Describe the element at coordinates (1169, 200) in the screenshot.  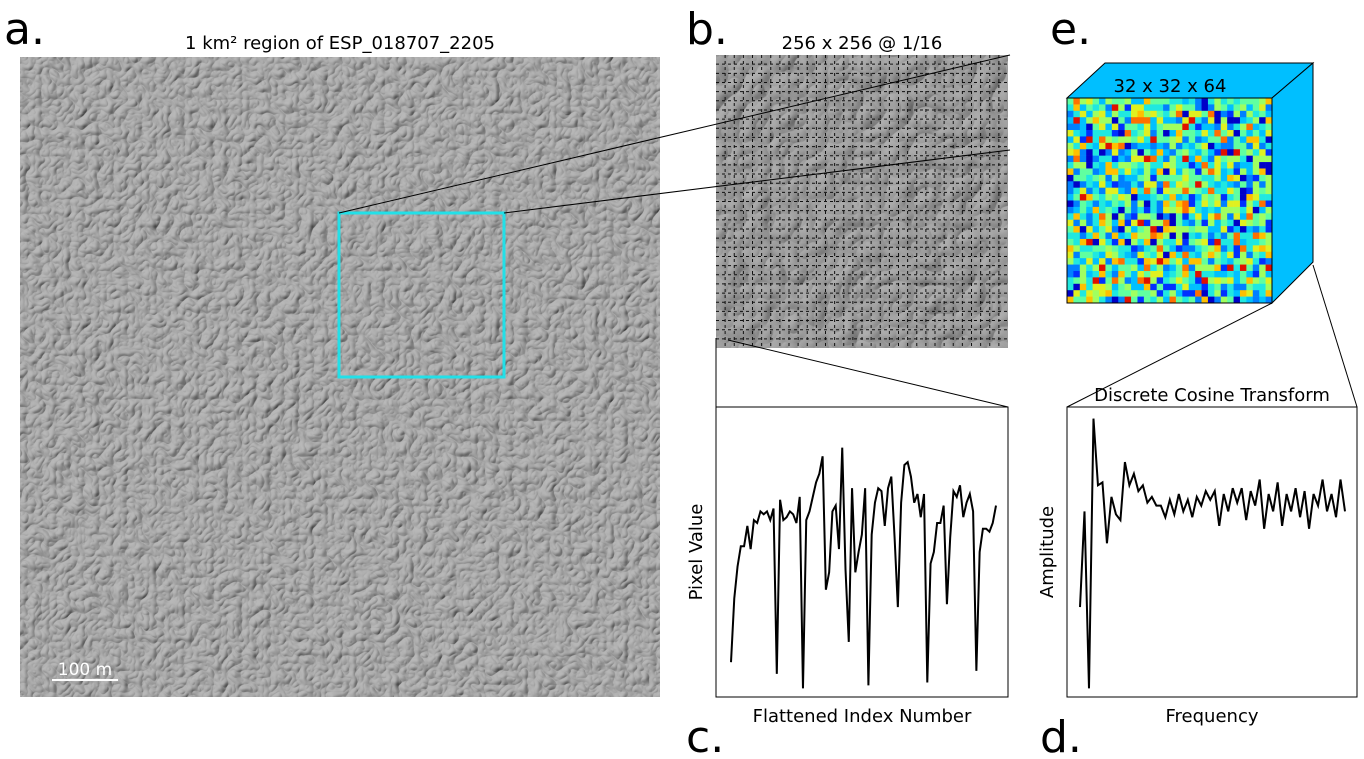
I see `cube-front` at that location.